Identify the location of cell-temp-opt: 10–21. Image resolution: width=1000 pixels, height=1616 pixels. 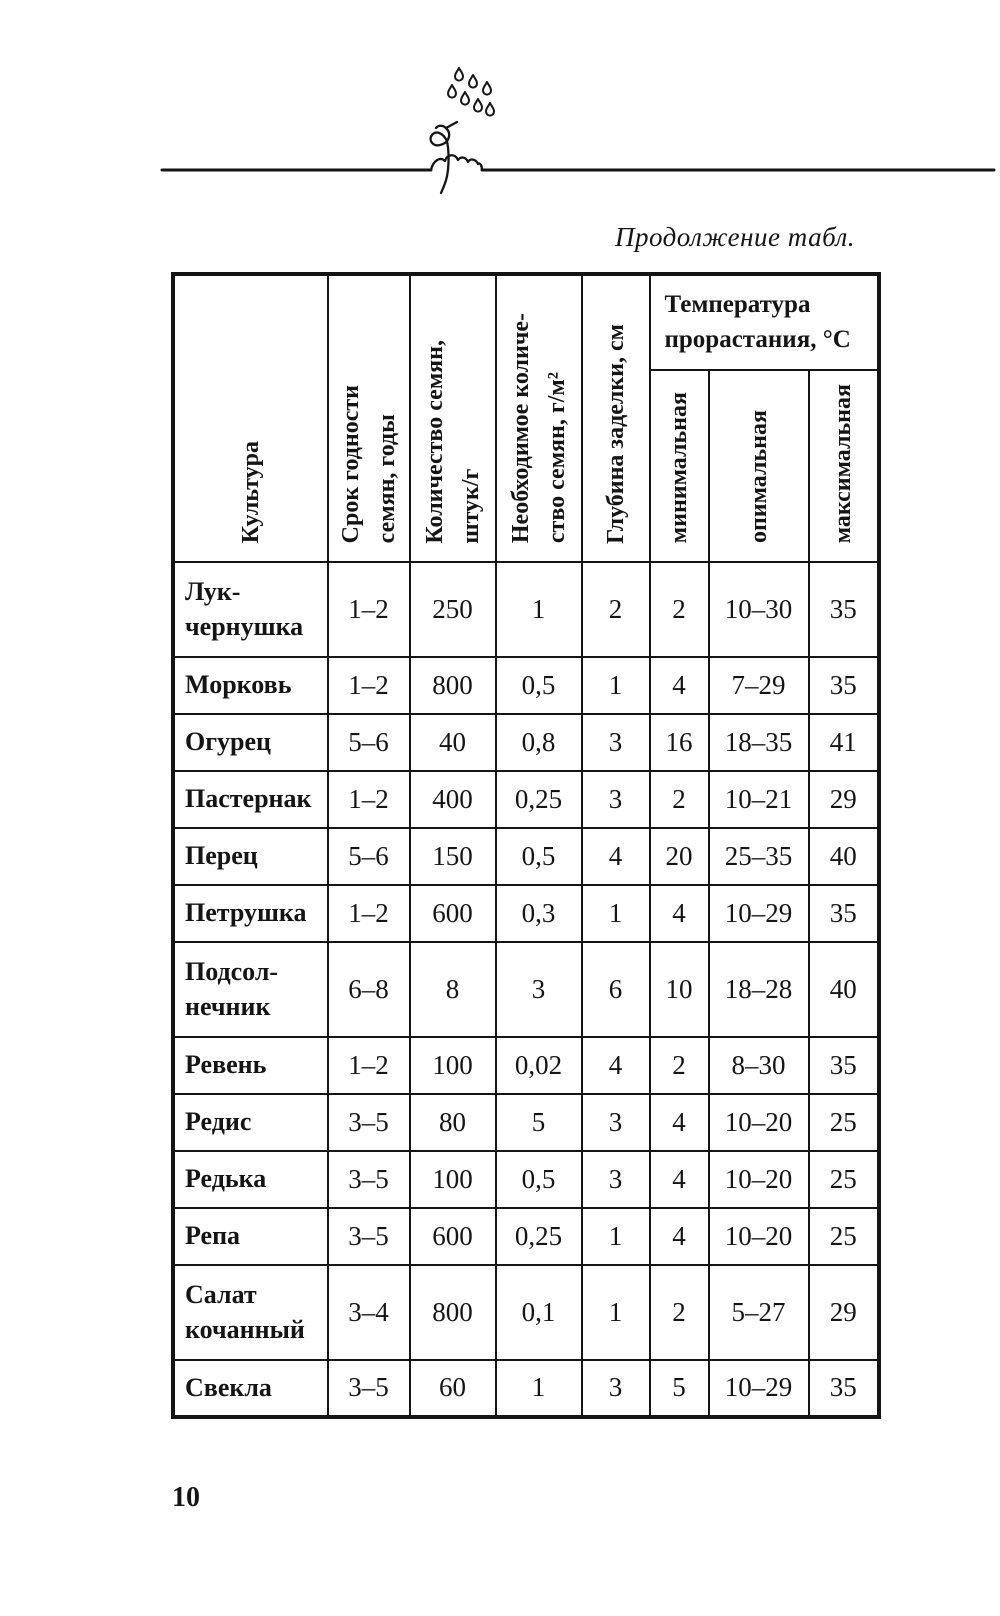
(758, 799).